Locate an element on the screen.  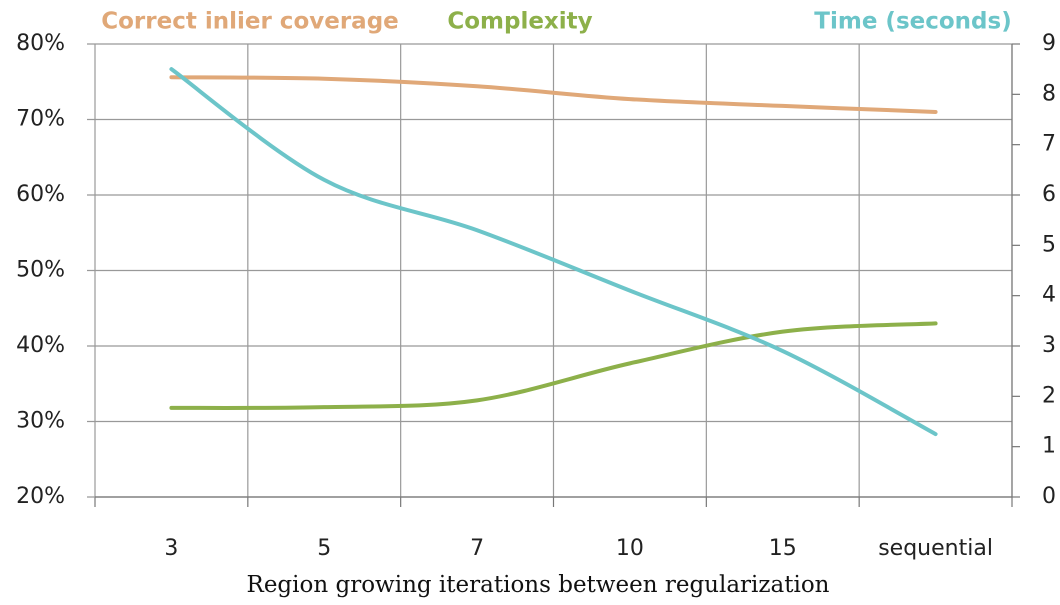
x-tick-label: 5 is located at coordinates (324, 548).